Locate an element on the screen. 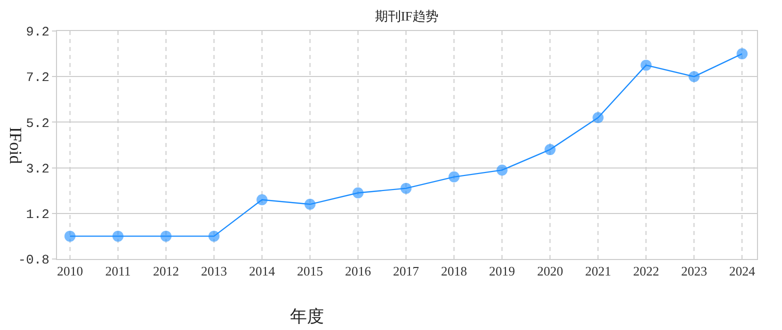 Image resolution: width=782 pixels, height=330 pixels. x-tick-label: 2019 is located at coordinates (502, 271).